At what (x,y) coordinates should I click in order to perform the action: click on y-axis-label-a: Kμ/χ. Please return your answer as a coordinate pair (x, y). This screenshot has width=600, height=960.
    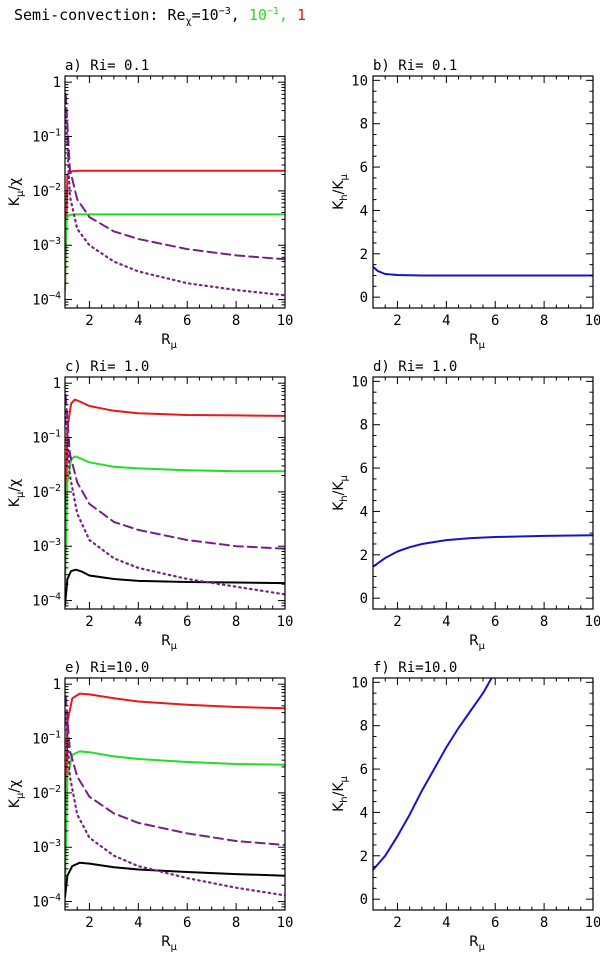
    Looking at the image, I should click on (16, 192).